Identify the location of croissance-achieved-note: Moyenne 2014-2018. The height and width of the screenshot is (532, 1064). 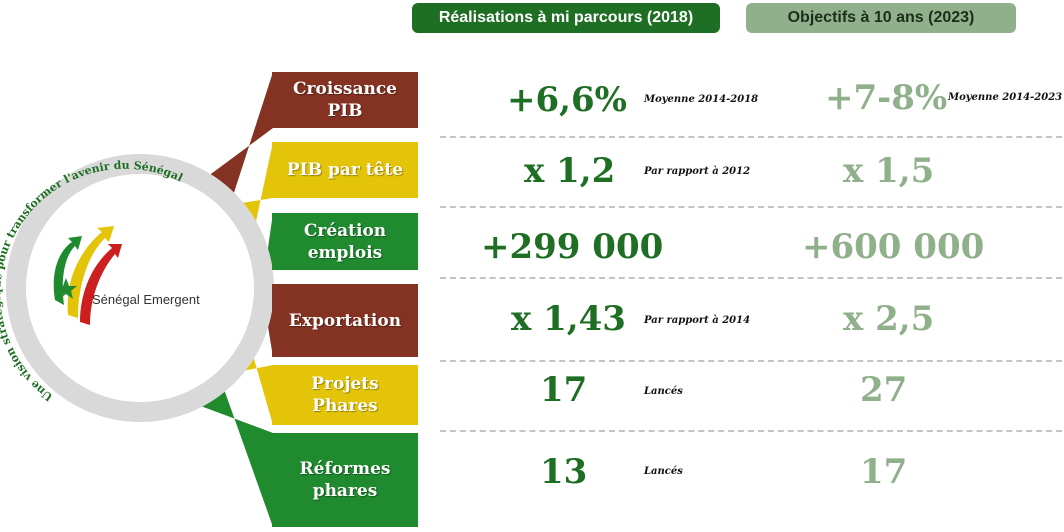
(701, 99).